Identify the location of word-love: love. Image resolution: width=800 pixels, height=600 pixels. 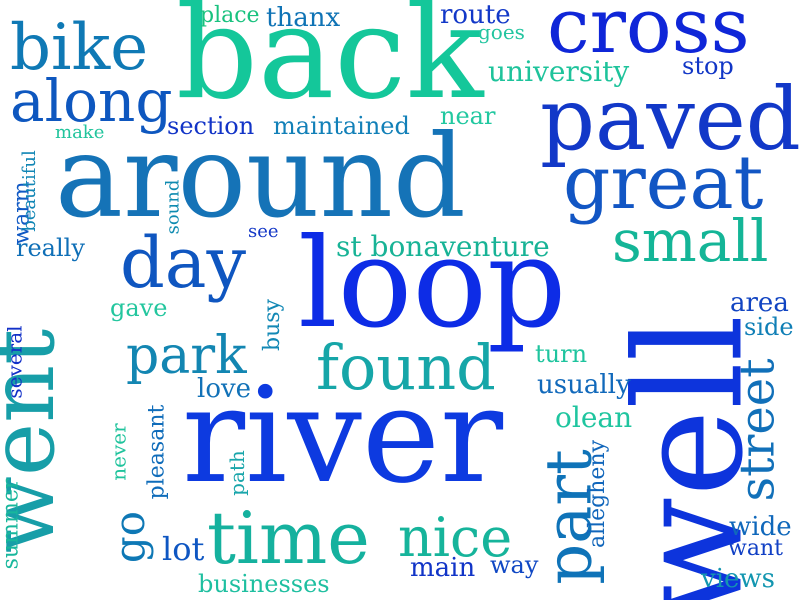
(224, 389).